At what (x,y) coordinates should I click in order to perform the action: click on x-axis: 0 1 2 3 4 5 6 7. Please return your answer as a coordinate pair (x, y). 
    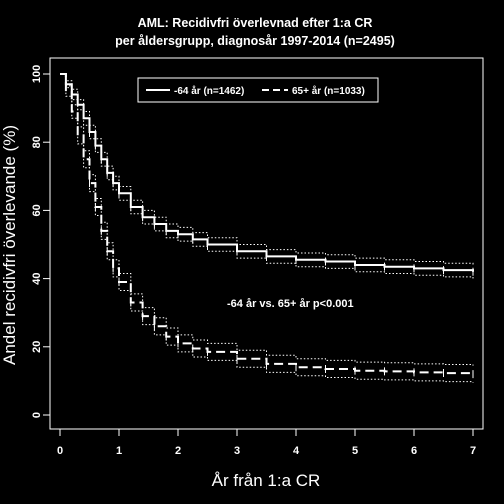
    Looking at the image, I should click on (266, 443).